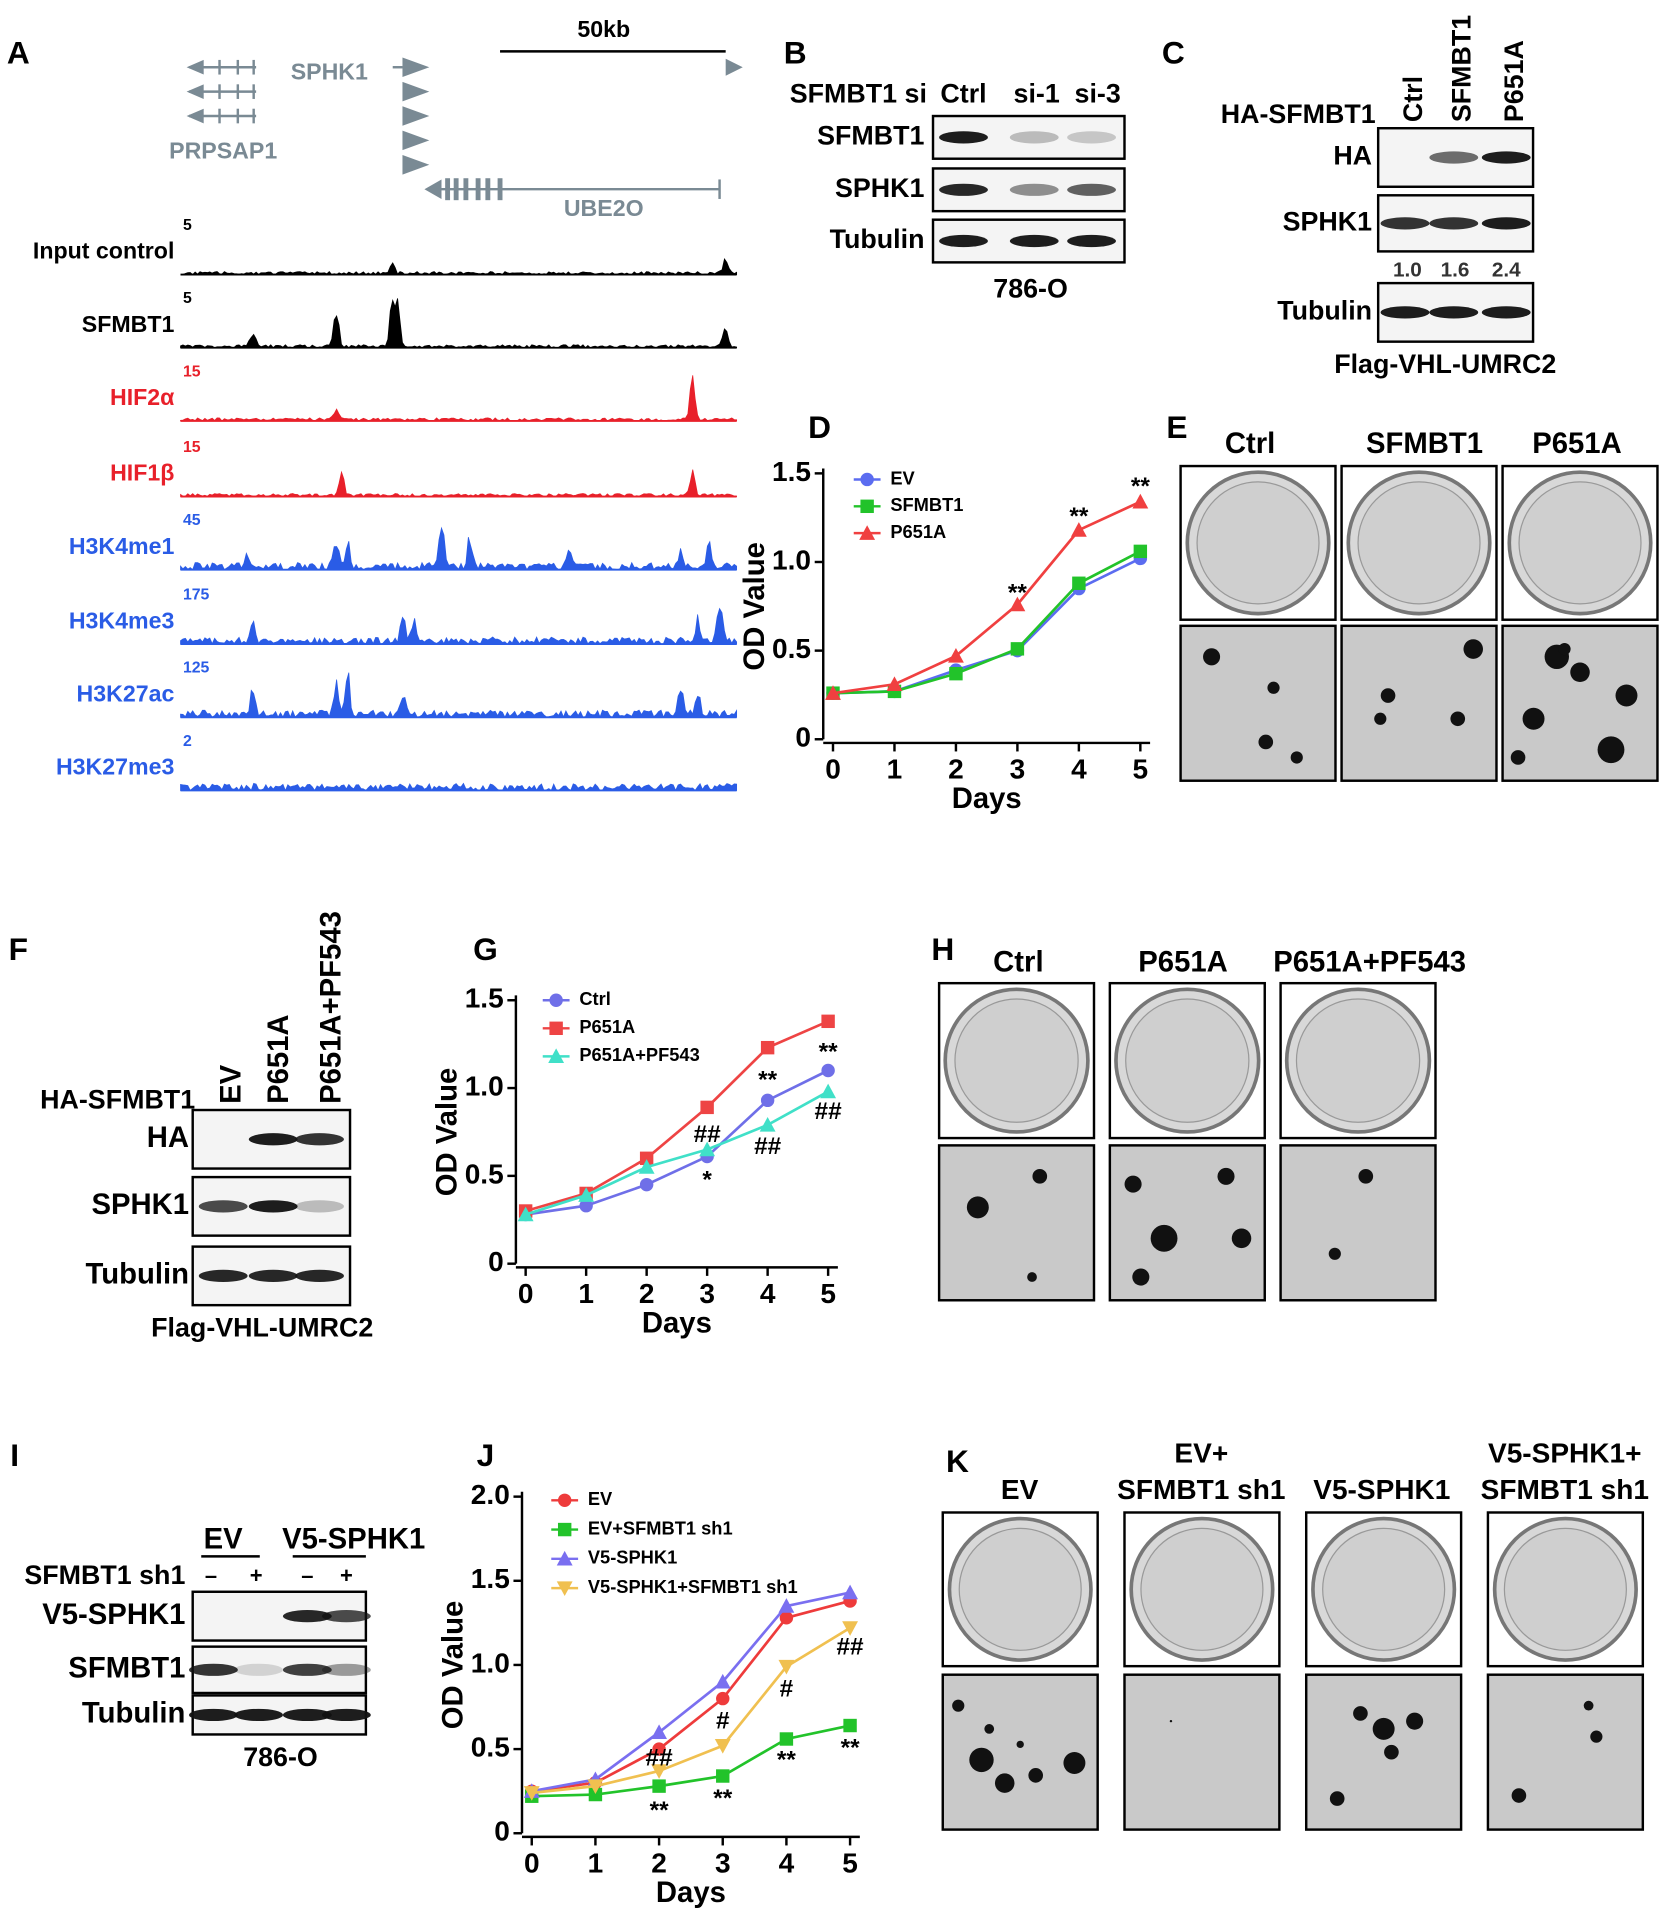  What do you see at coordinates (484, 998) in the screenshot?
I see `y-tick-label: 1.5` at bounding box center [484, 998].